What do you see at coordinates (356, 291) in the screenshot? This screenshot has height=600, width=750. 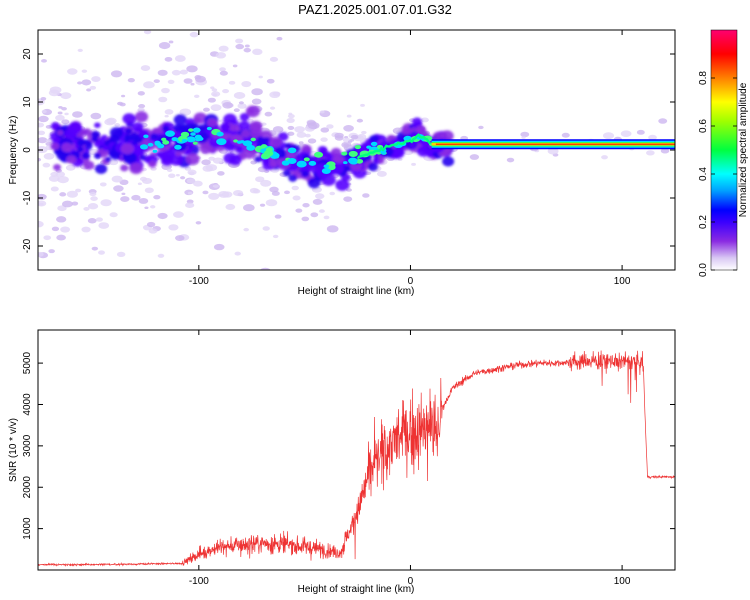 I see `spectrogram-x-axis-label: Height of straight line (km)` at bounding box center [356, 291].